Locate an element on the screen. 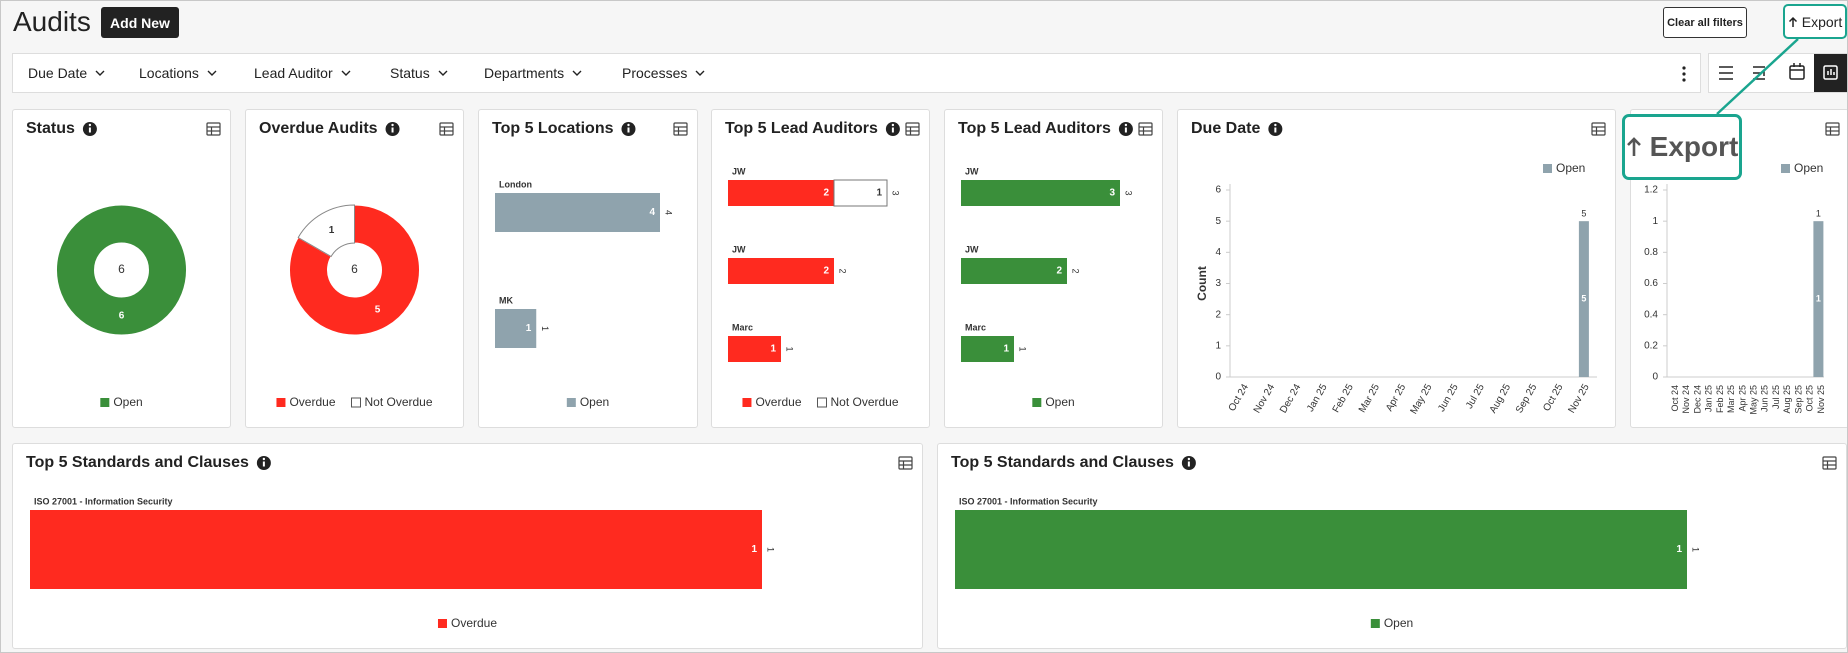  x-tick-label: Oct 24 is located at coordinates (1239, 397).